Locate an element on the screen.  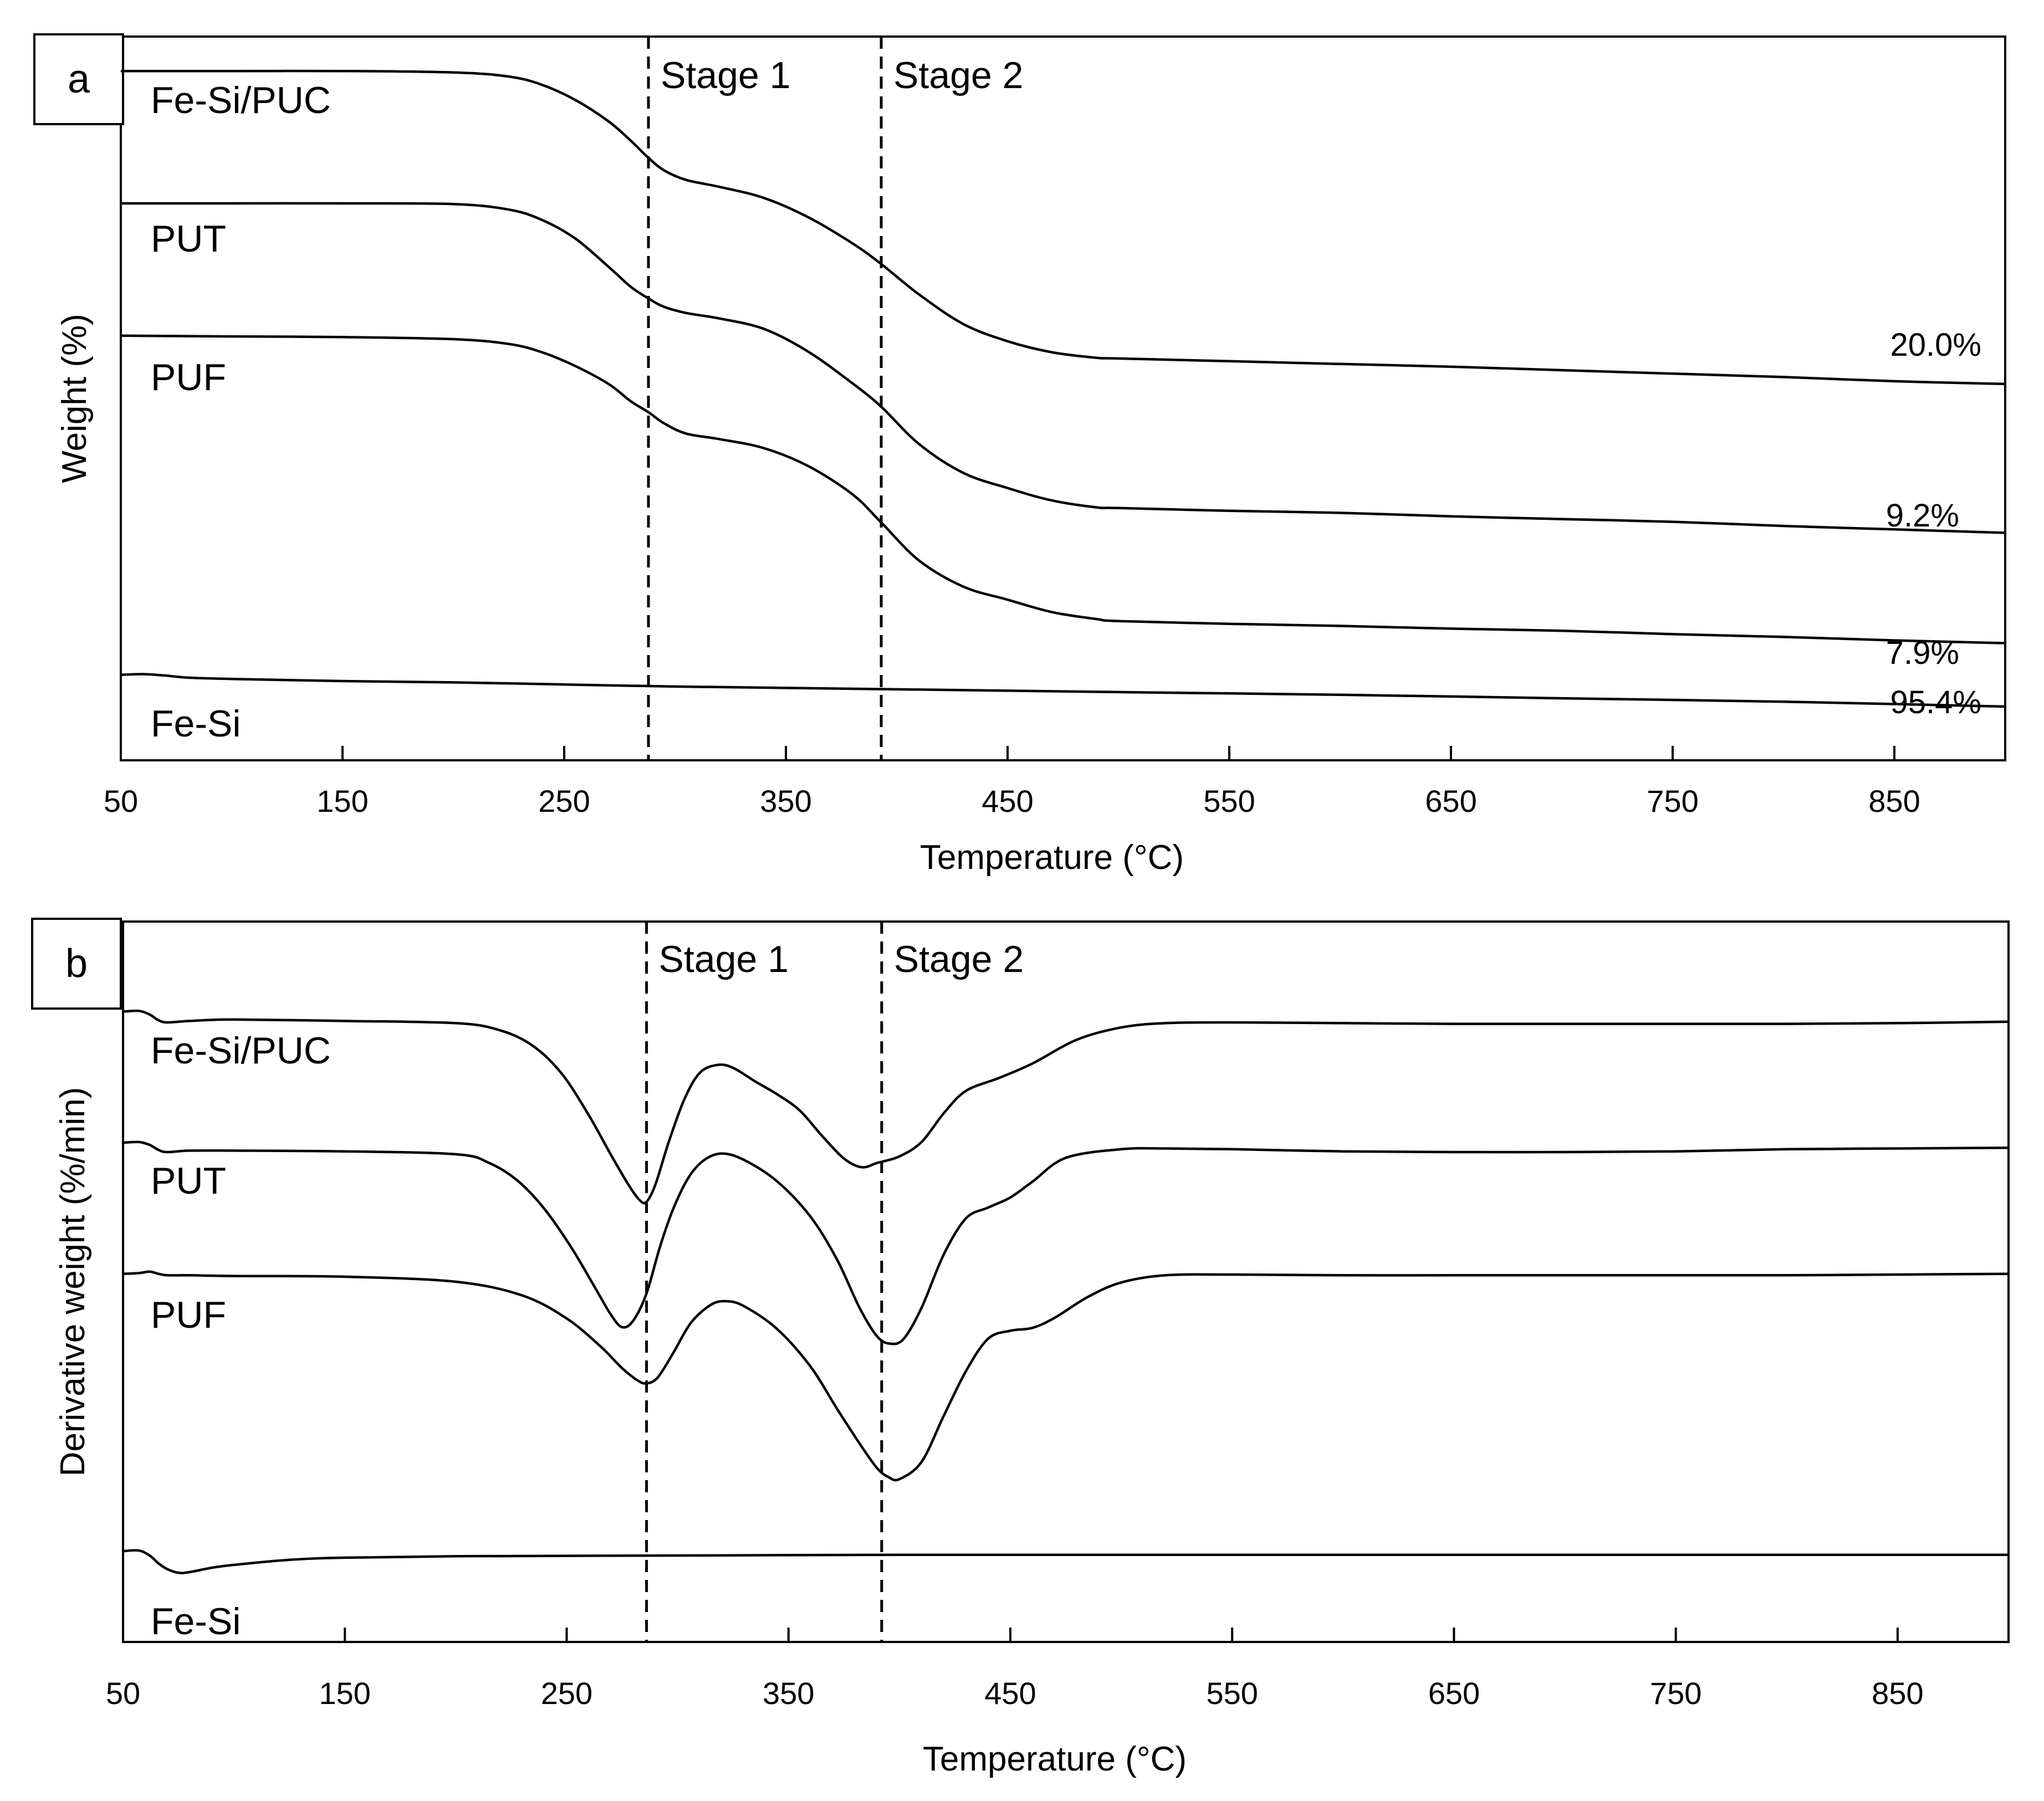
y-axis-title: Derivative weight (%/min) is located at coordinates (73, 1282).